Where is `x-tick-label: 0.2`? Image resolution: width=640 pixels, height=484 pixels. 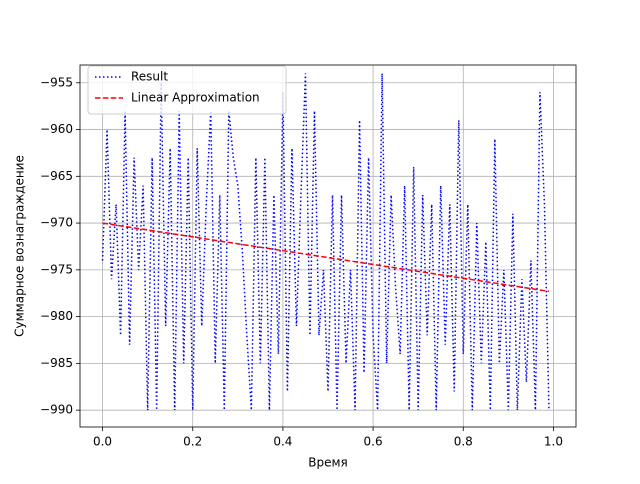
x-tick-label: 0.2 is located at coordinates (192, 442).